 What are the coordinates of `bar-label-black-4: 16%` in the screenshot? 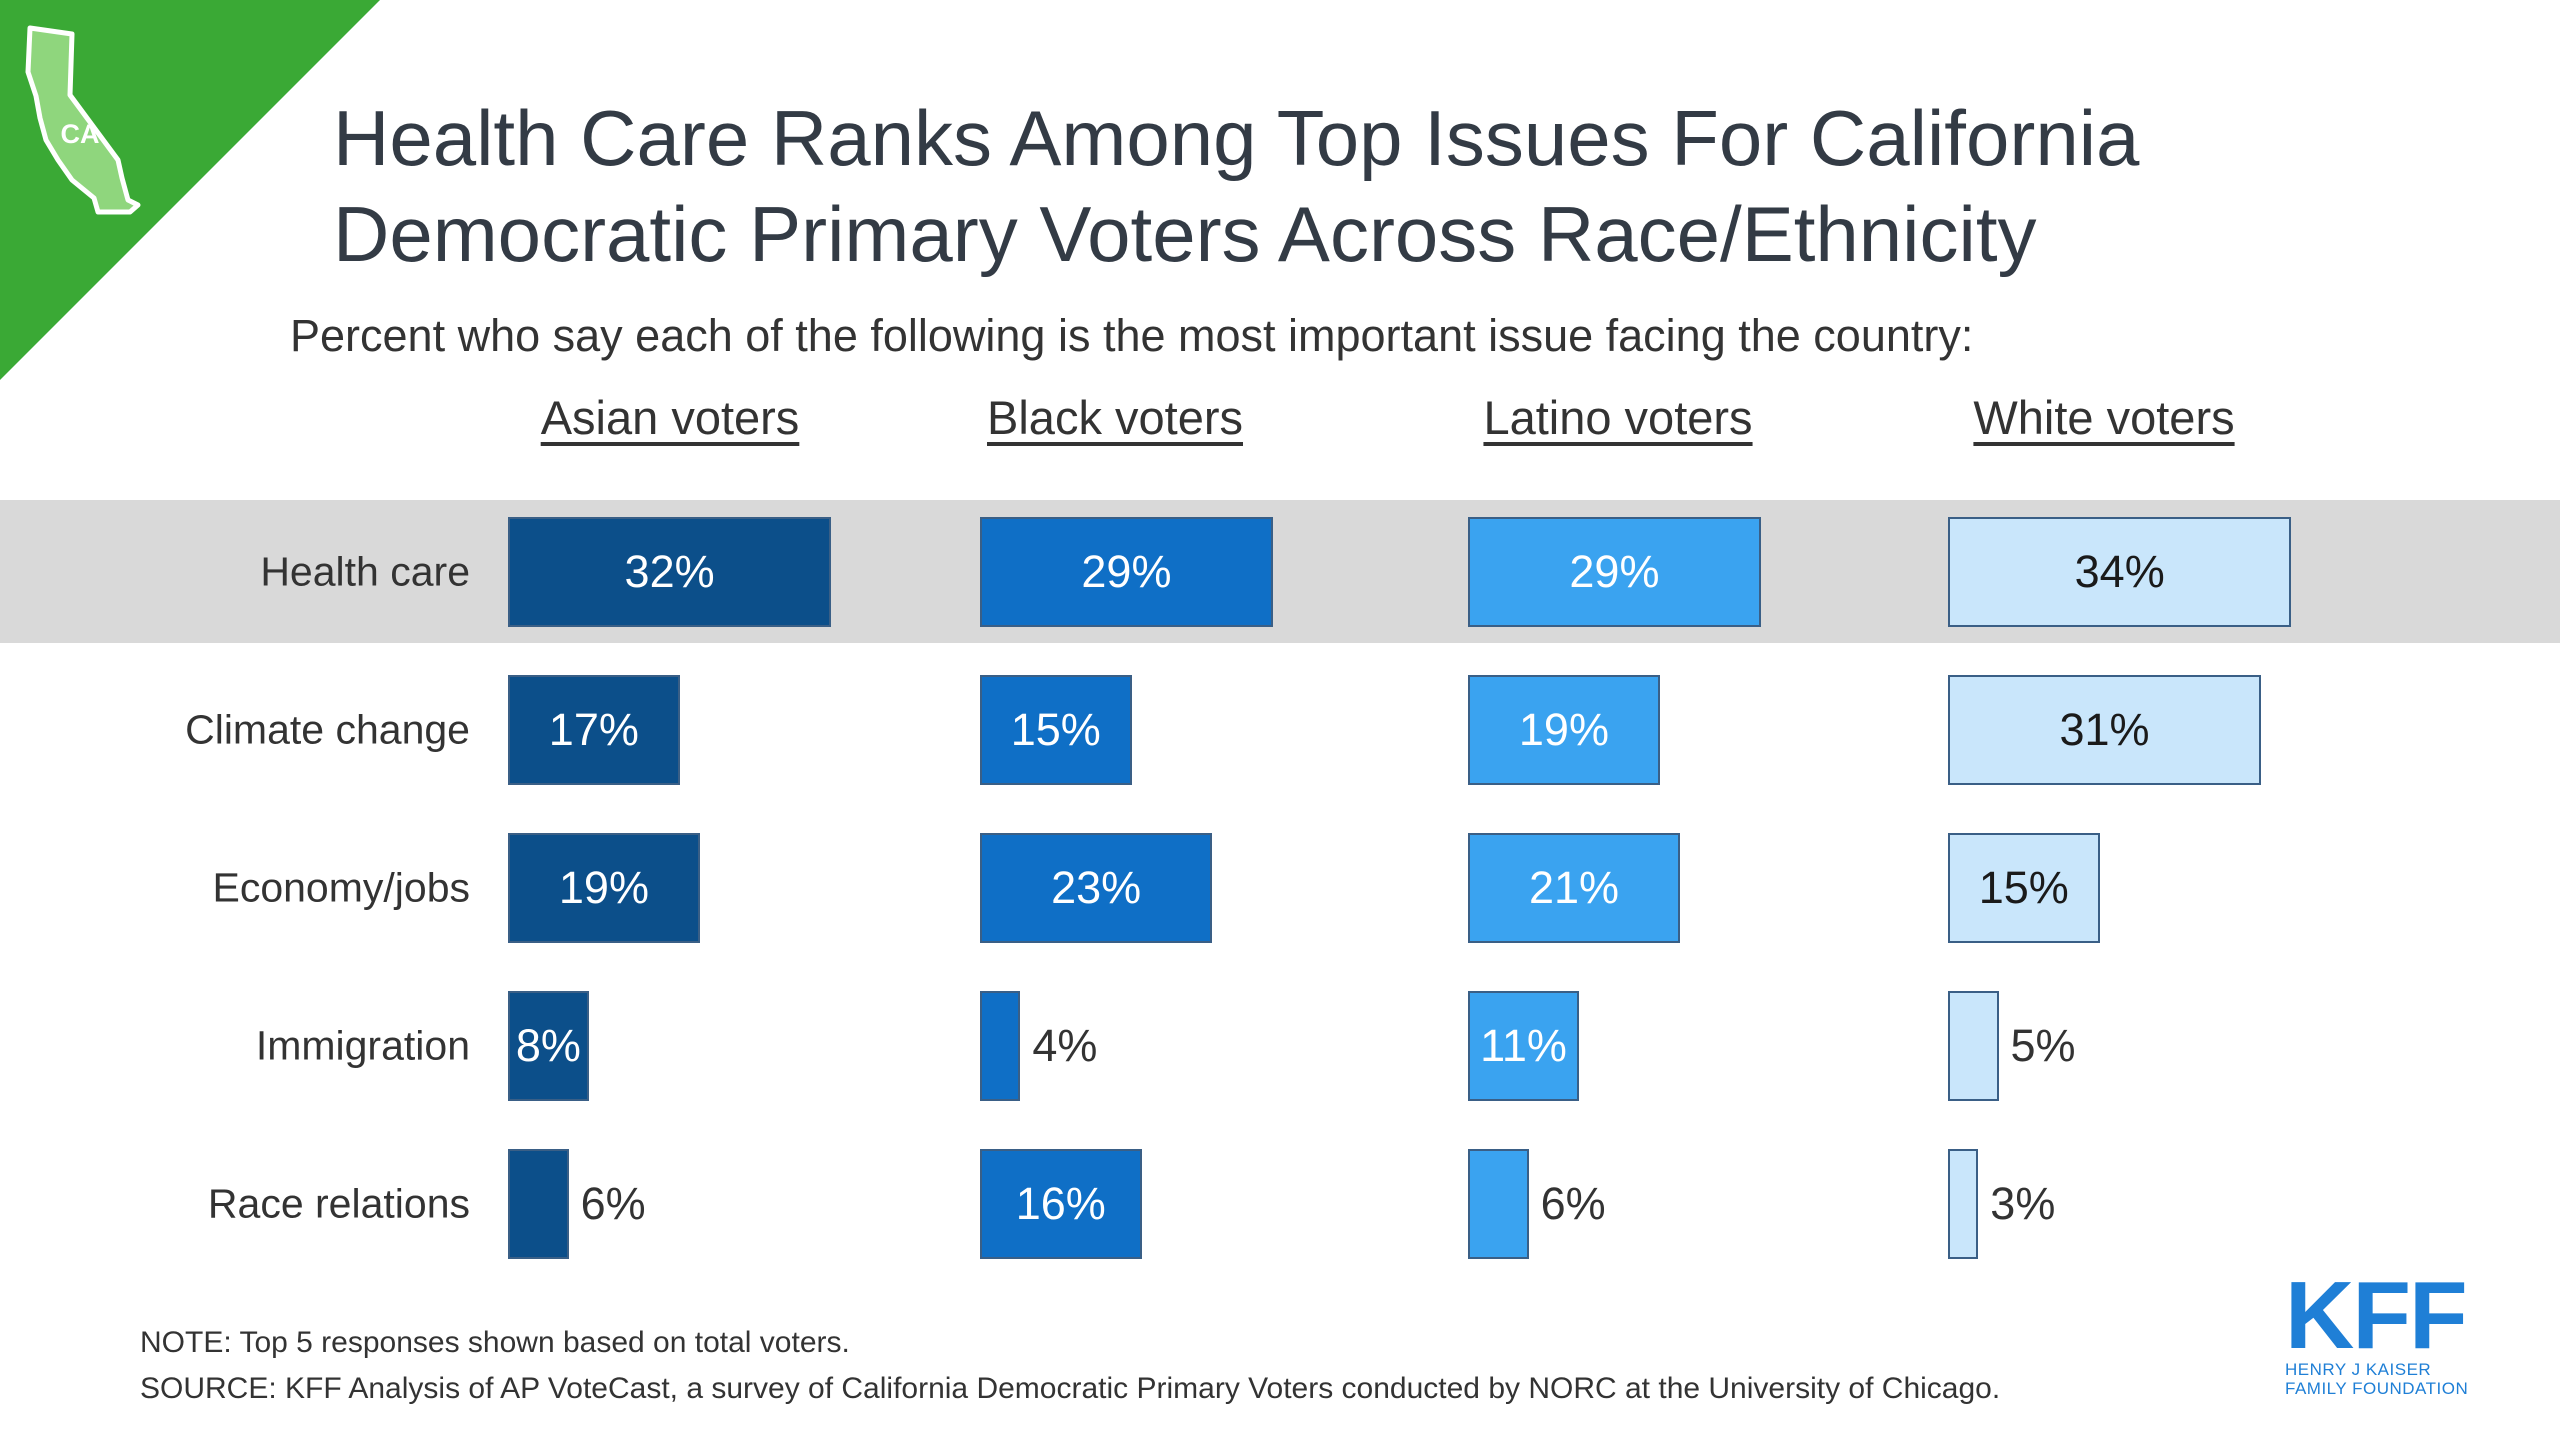 It's located at (1060, 1203).